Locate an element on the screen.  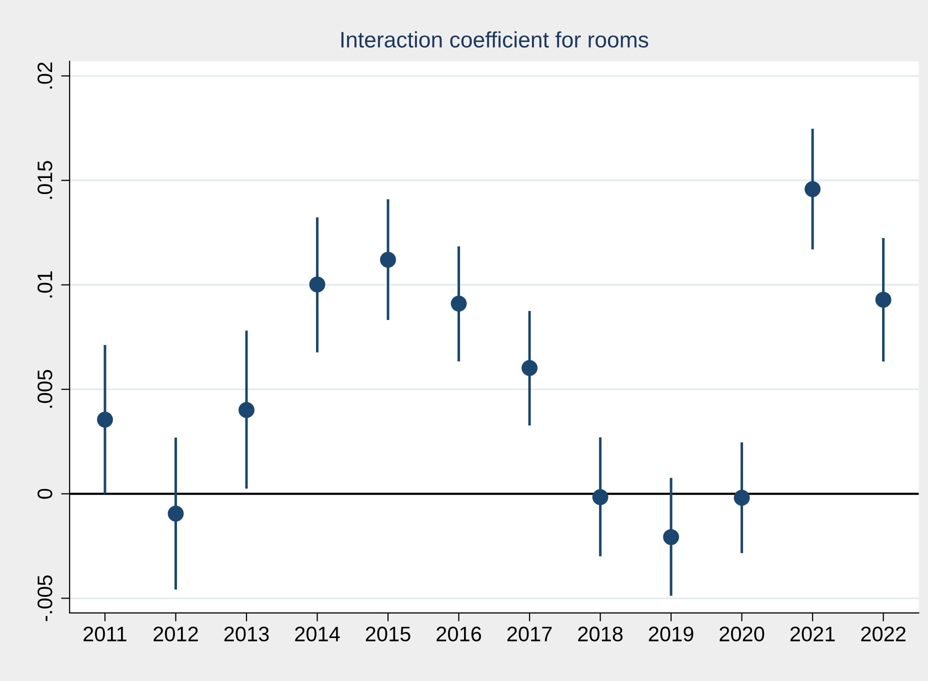
y-tick-label: .01 is located at coordinates (45, 284).